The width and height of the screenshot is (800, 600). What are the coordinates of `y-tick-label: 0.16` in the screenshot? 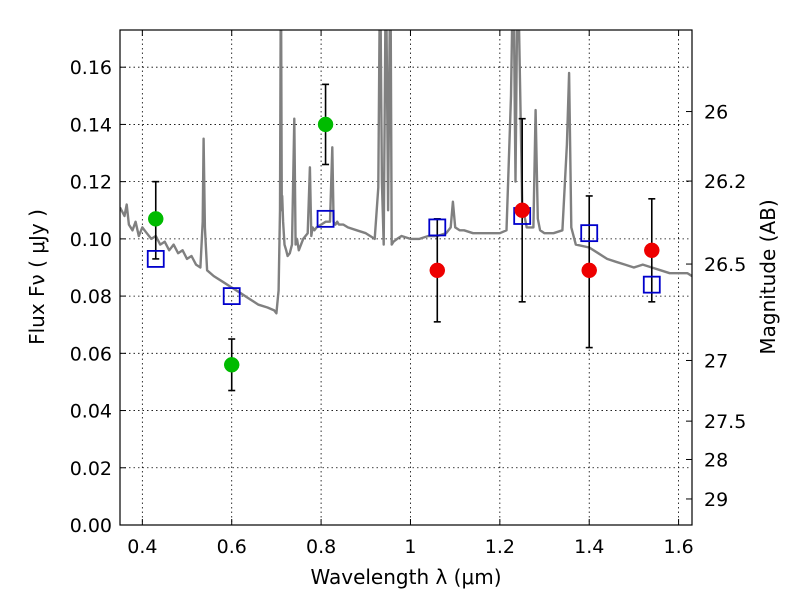 It's located at (91, 68).